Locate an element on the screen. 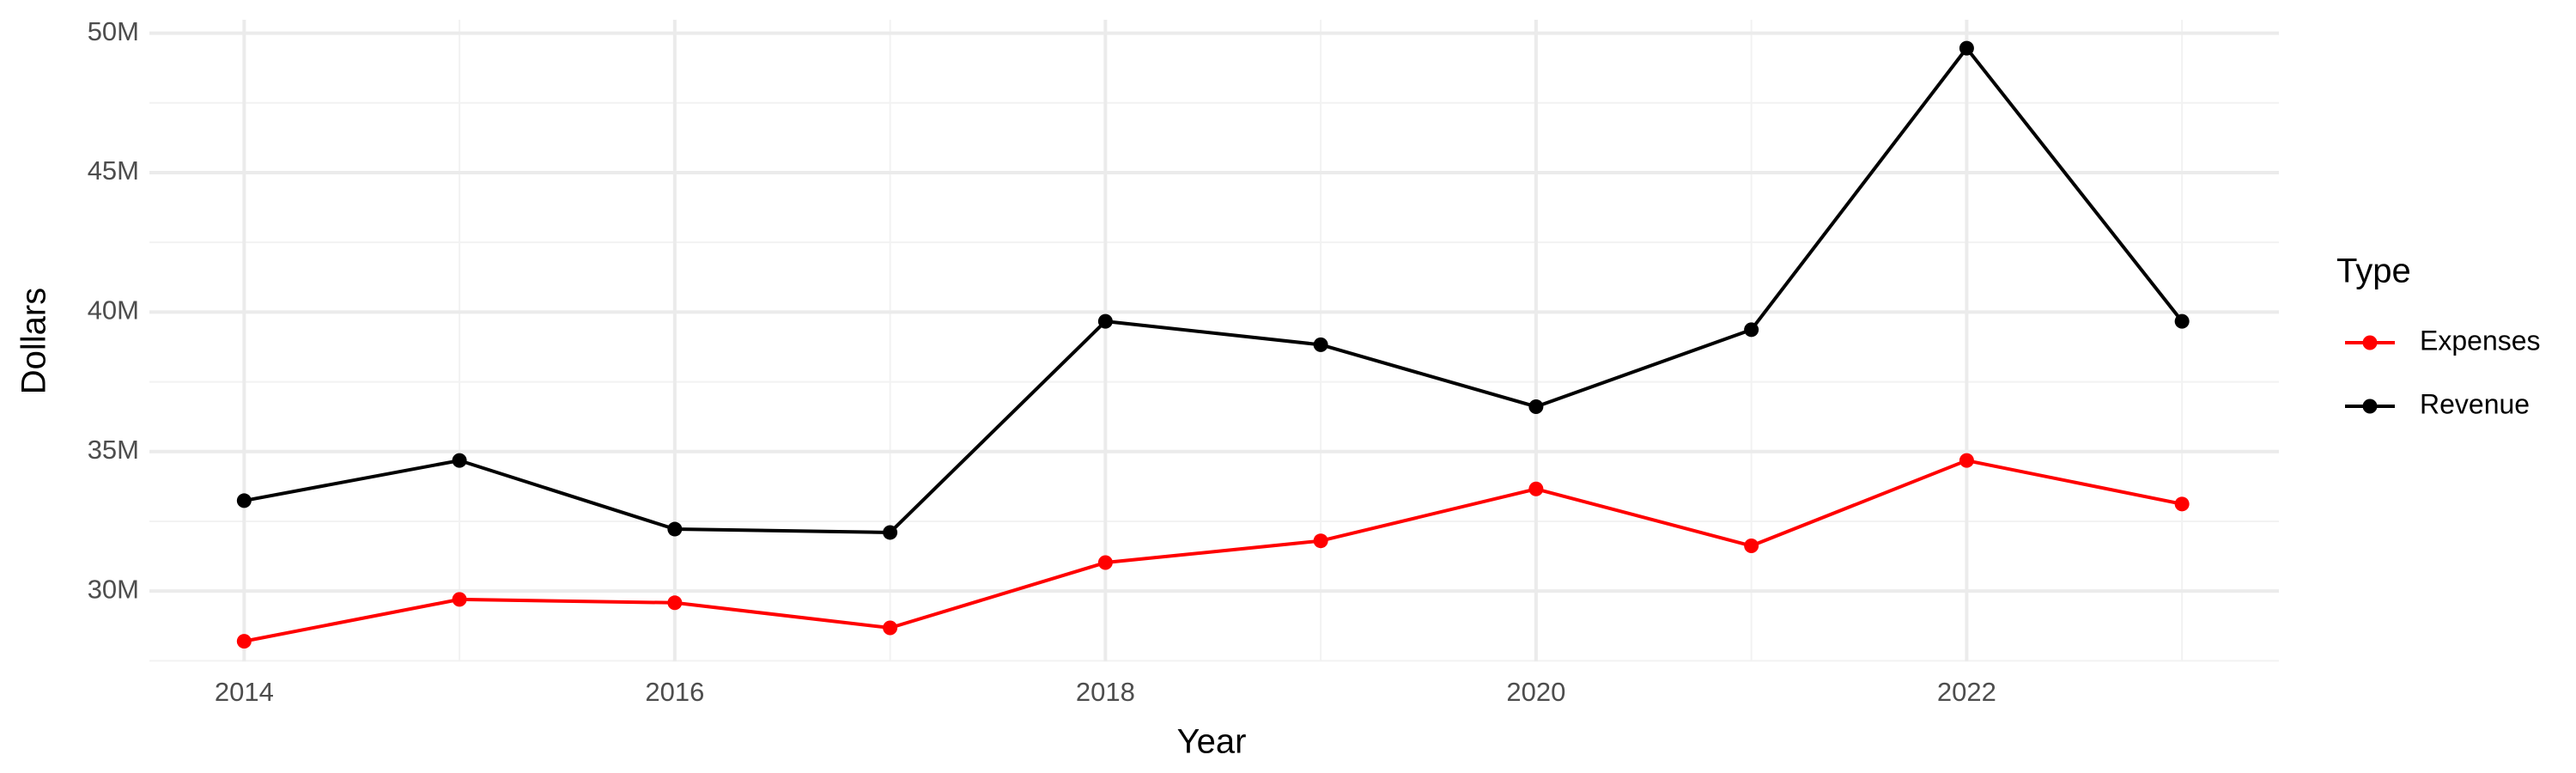  x-tick-label: 2014 is located at coordinates (244, 692).